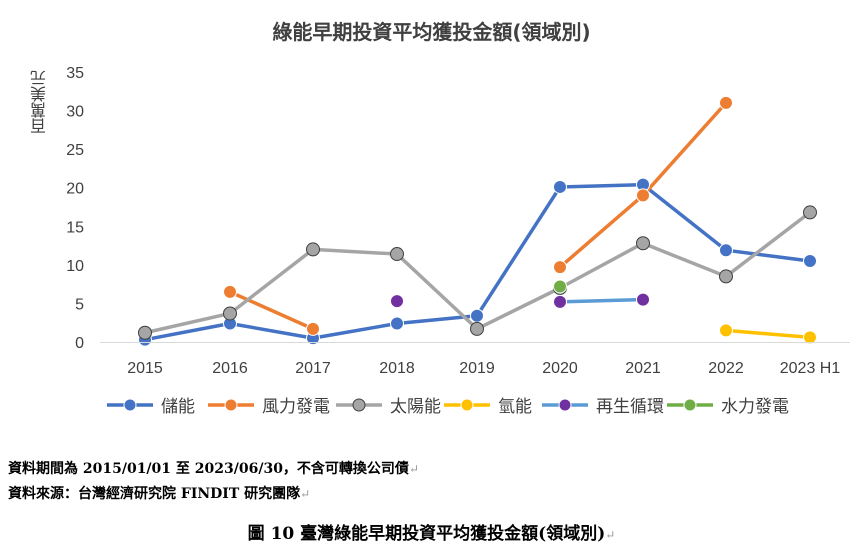 The width and height of the screenshot is (863, 548). Describe the element at coordinates (755, 407) in the screenshot. I see `legend-label: 水力發電` at that location.